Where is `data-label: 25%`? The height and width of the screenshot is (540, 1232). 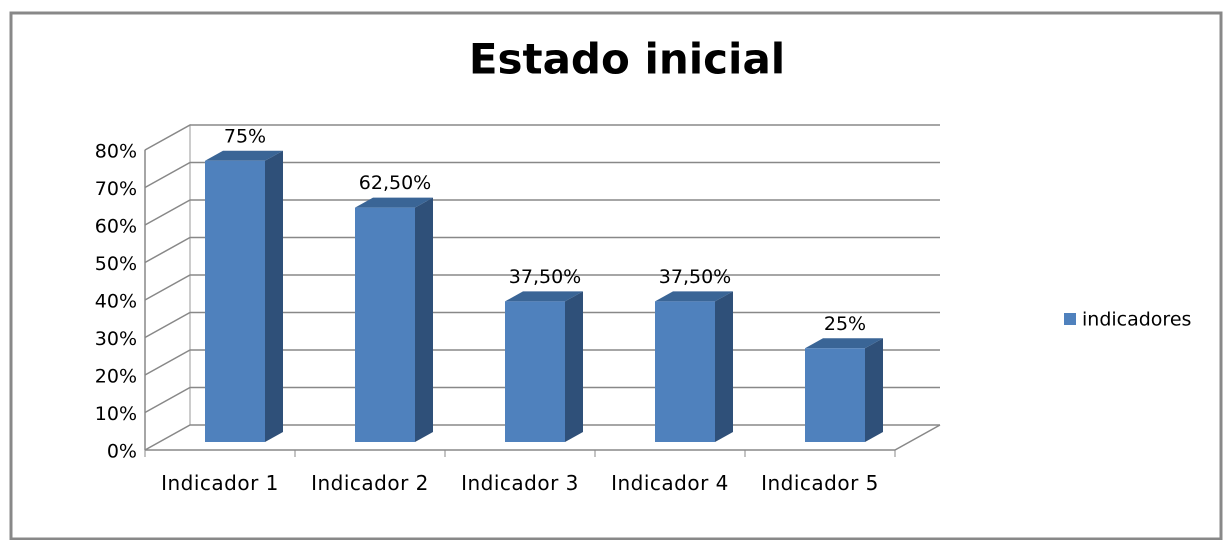
data-label: 25% is located at coordinates (845, 324).